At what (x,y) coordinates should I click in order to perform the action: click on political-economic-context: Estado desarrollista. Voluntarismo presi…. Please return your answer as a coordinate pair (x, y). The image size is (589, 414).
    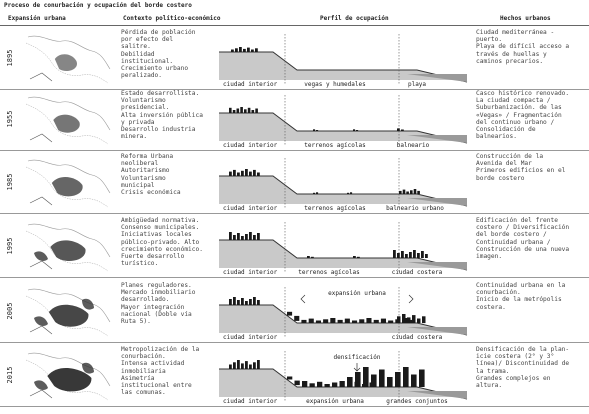
    Looking at the image, I should click on (162, 115).